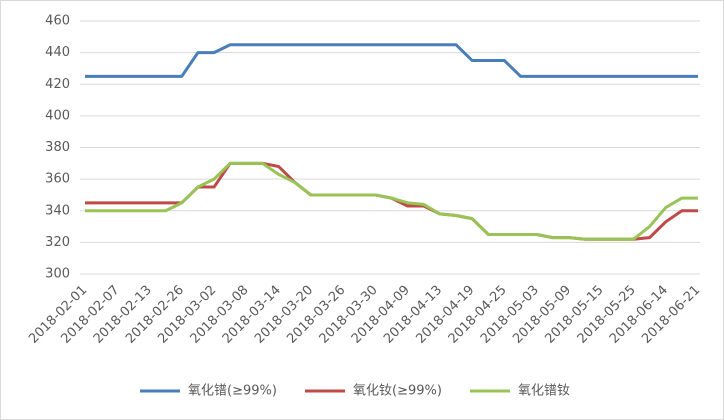 This screenshot has width=724, height=420. Describe the element at coordinates (397, 391) in the screenshot. I see `legend-label: 氧化钕(≥99%)` at that location.